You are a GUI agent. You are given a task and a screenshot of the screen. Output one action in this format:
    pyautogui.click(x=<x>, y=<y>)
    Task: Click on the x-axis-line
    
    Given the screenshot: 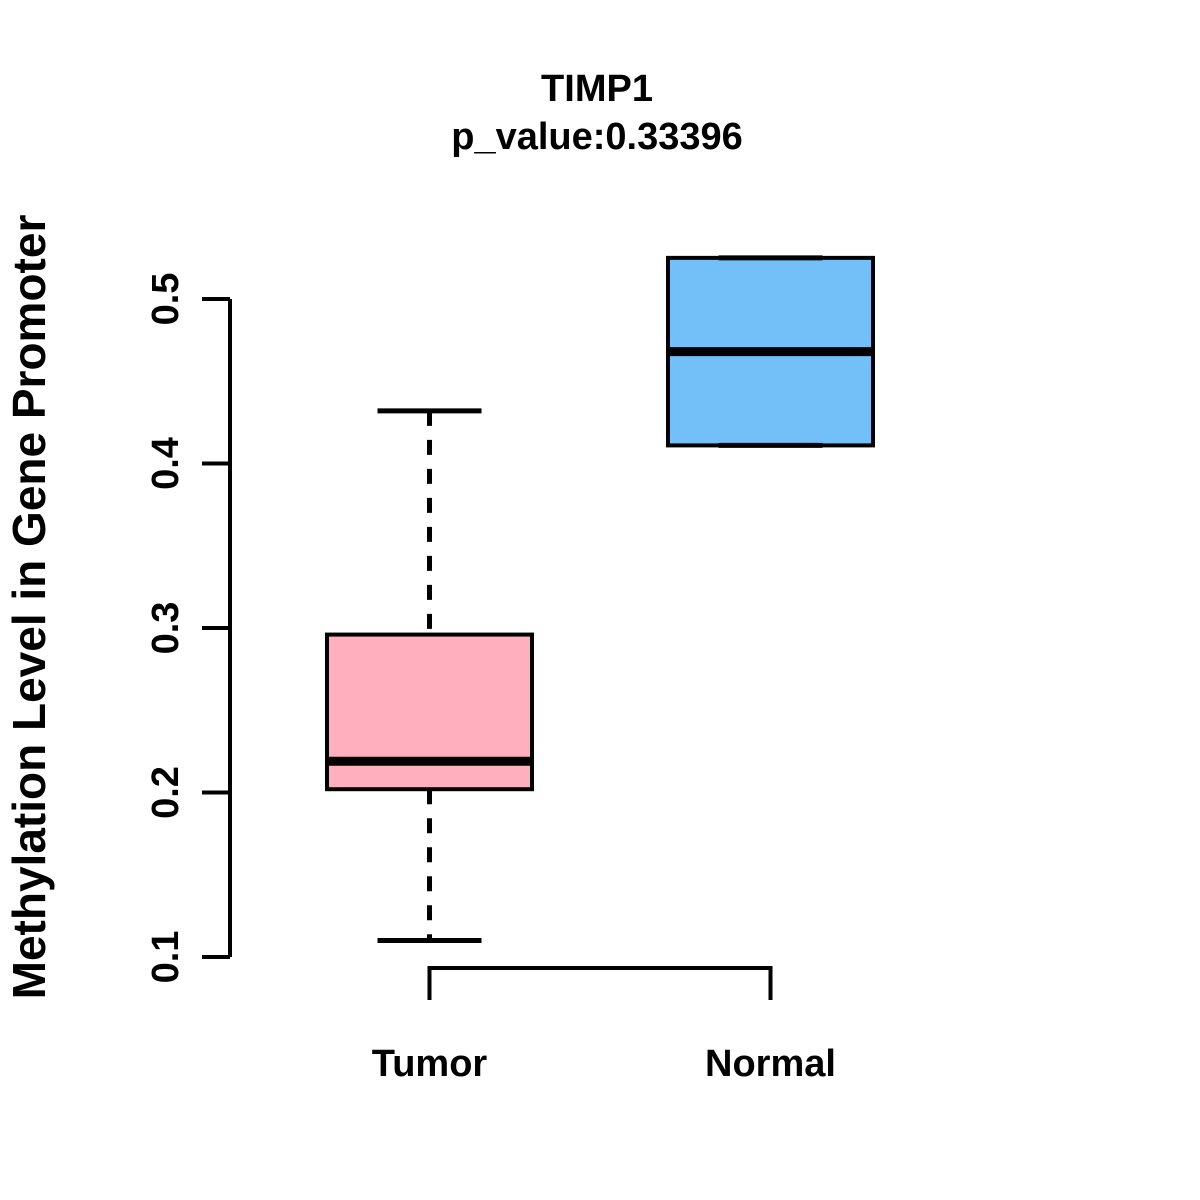 What is the action you would take?
    pyautogui.click(x=600, y=983)
    